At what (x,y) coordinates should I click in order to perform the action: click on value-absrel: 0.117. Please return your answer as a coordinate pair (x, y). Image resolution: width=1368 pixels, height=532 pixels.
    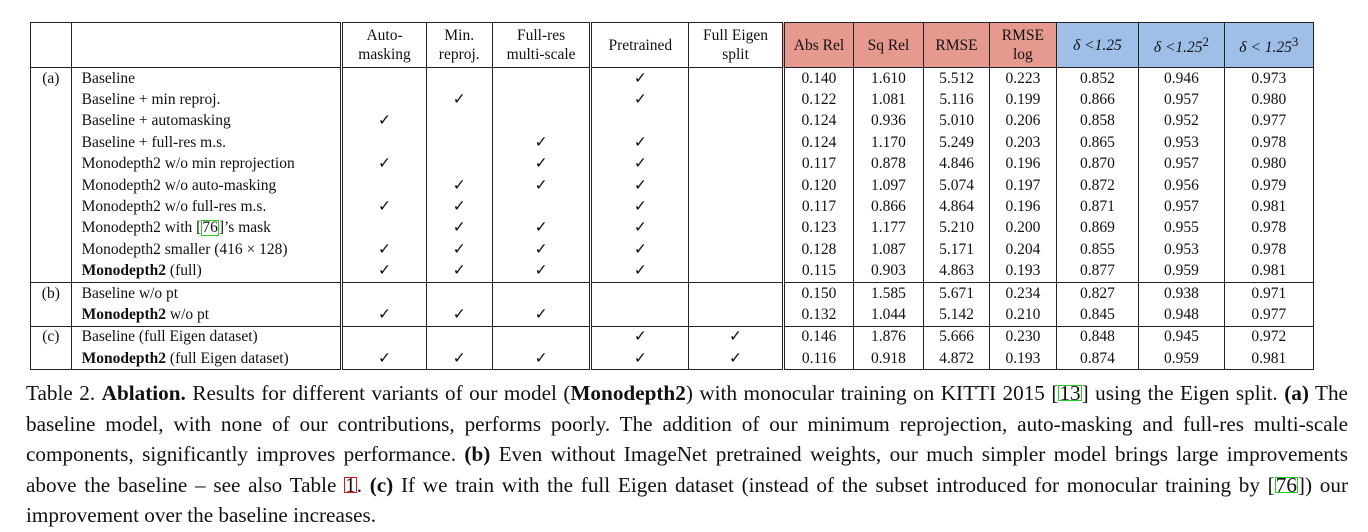
    Looking at the image, I should click on (819, 164).